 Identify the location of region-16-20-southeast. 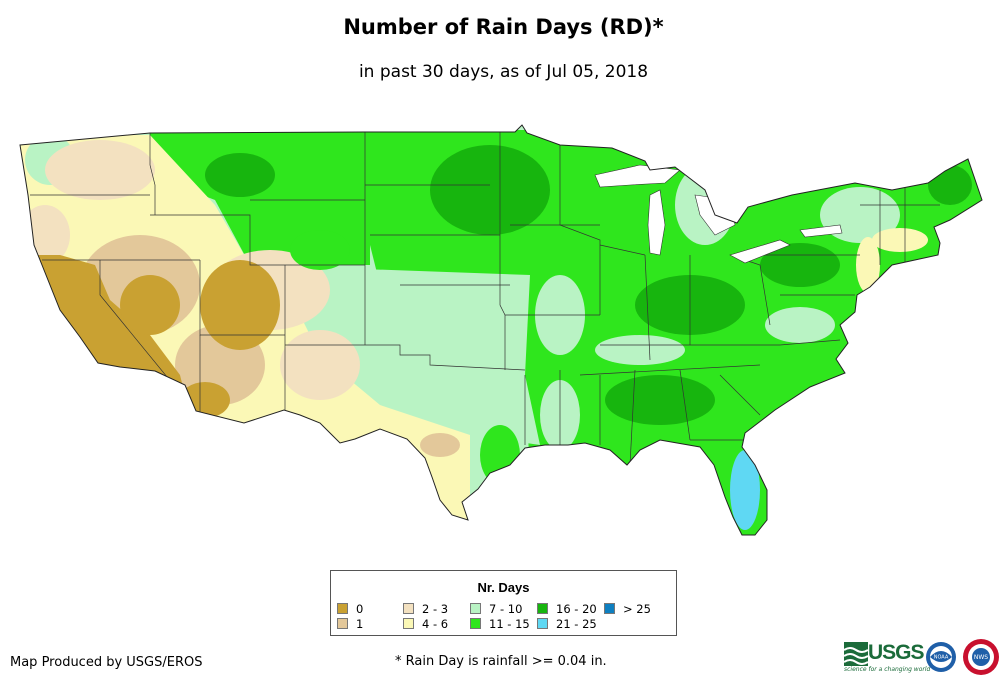
(660, 400).